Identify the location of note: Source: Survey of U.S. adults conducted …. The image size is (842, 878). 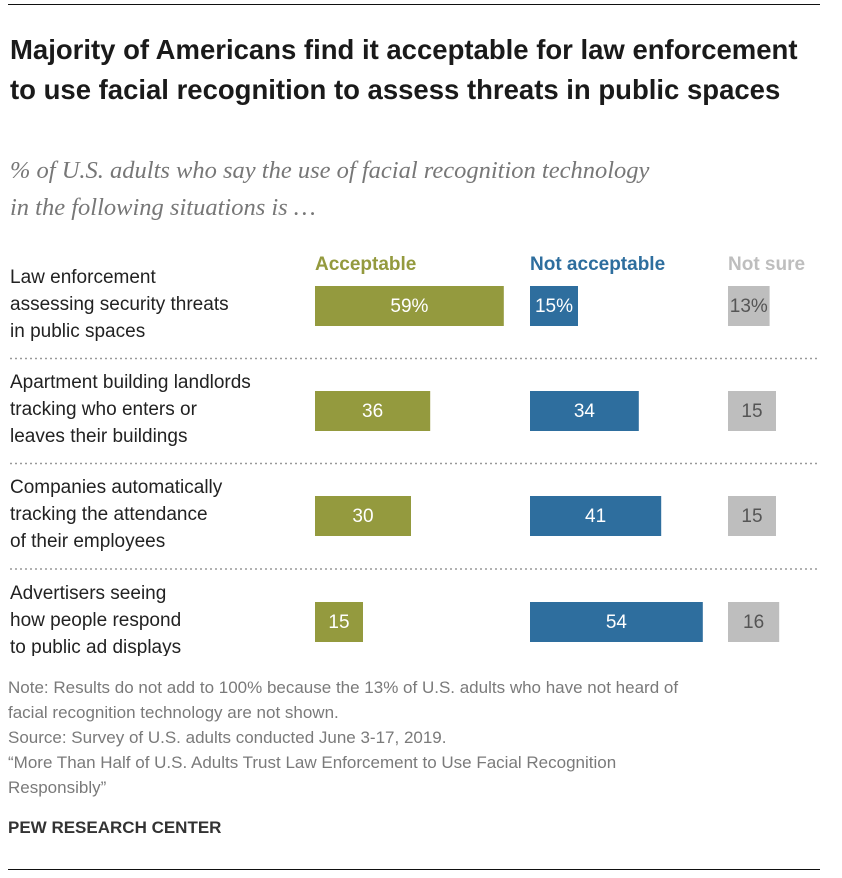
(227, 737).